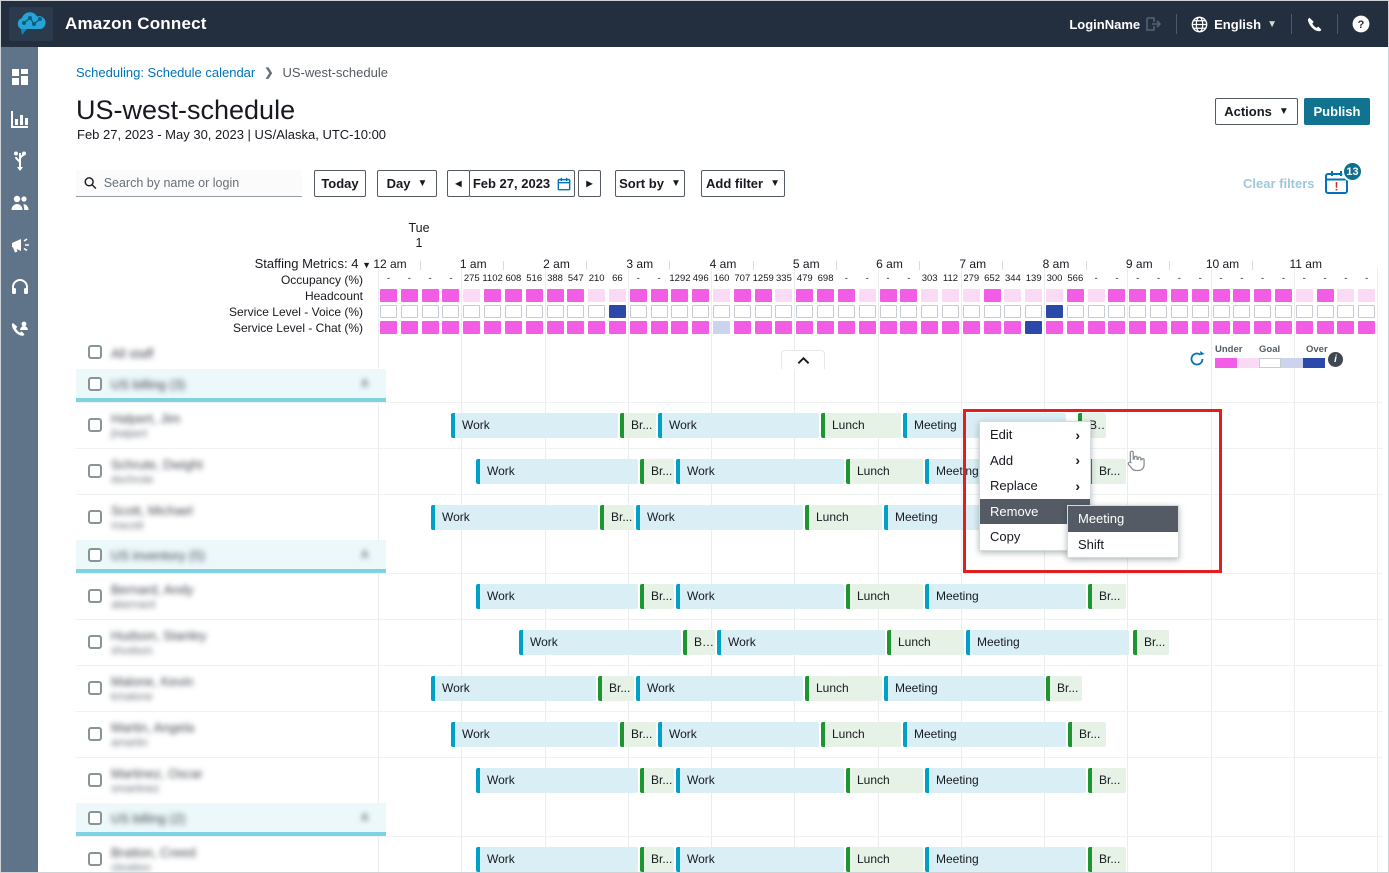 This screenshot has width=1389, height=873. What do you see at coordinates (1197, 359) in the screenshot?
I see `refresh-button` at bounding box center [1197, 359].